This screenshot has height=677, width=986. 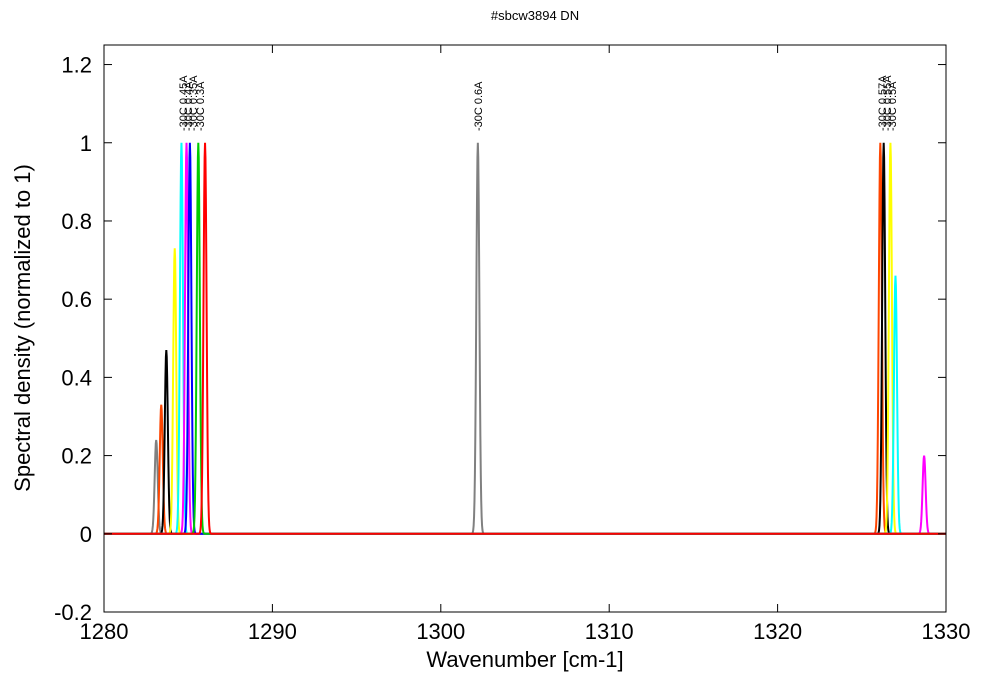 I want to click on x-tick-label: 1320, so click(x=777, y=631).